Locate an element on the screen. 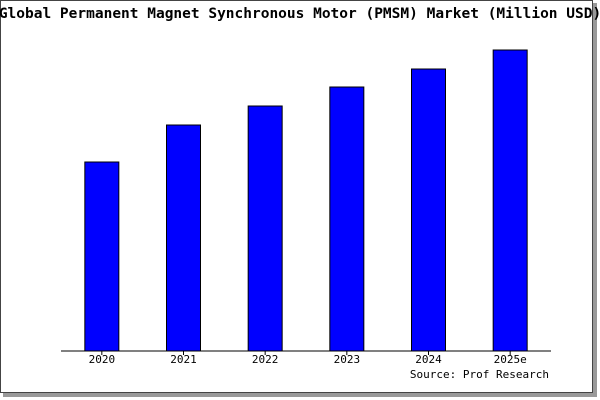 Image resolution: width=600 pixels, height=400 pixels. x-tick-label: 2025e is located at coordinates (510, 359).